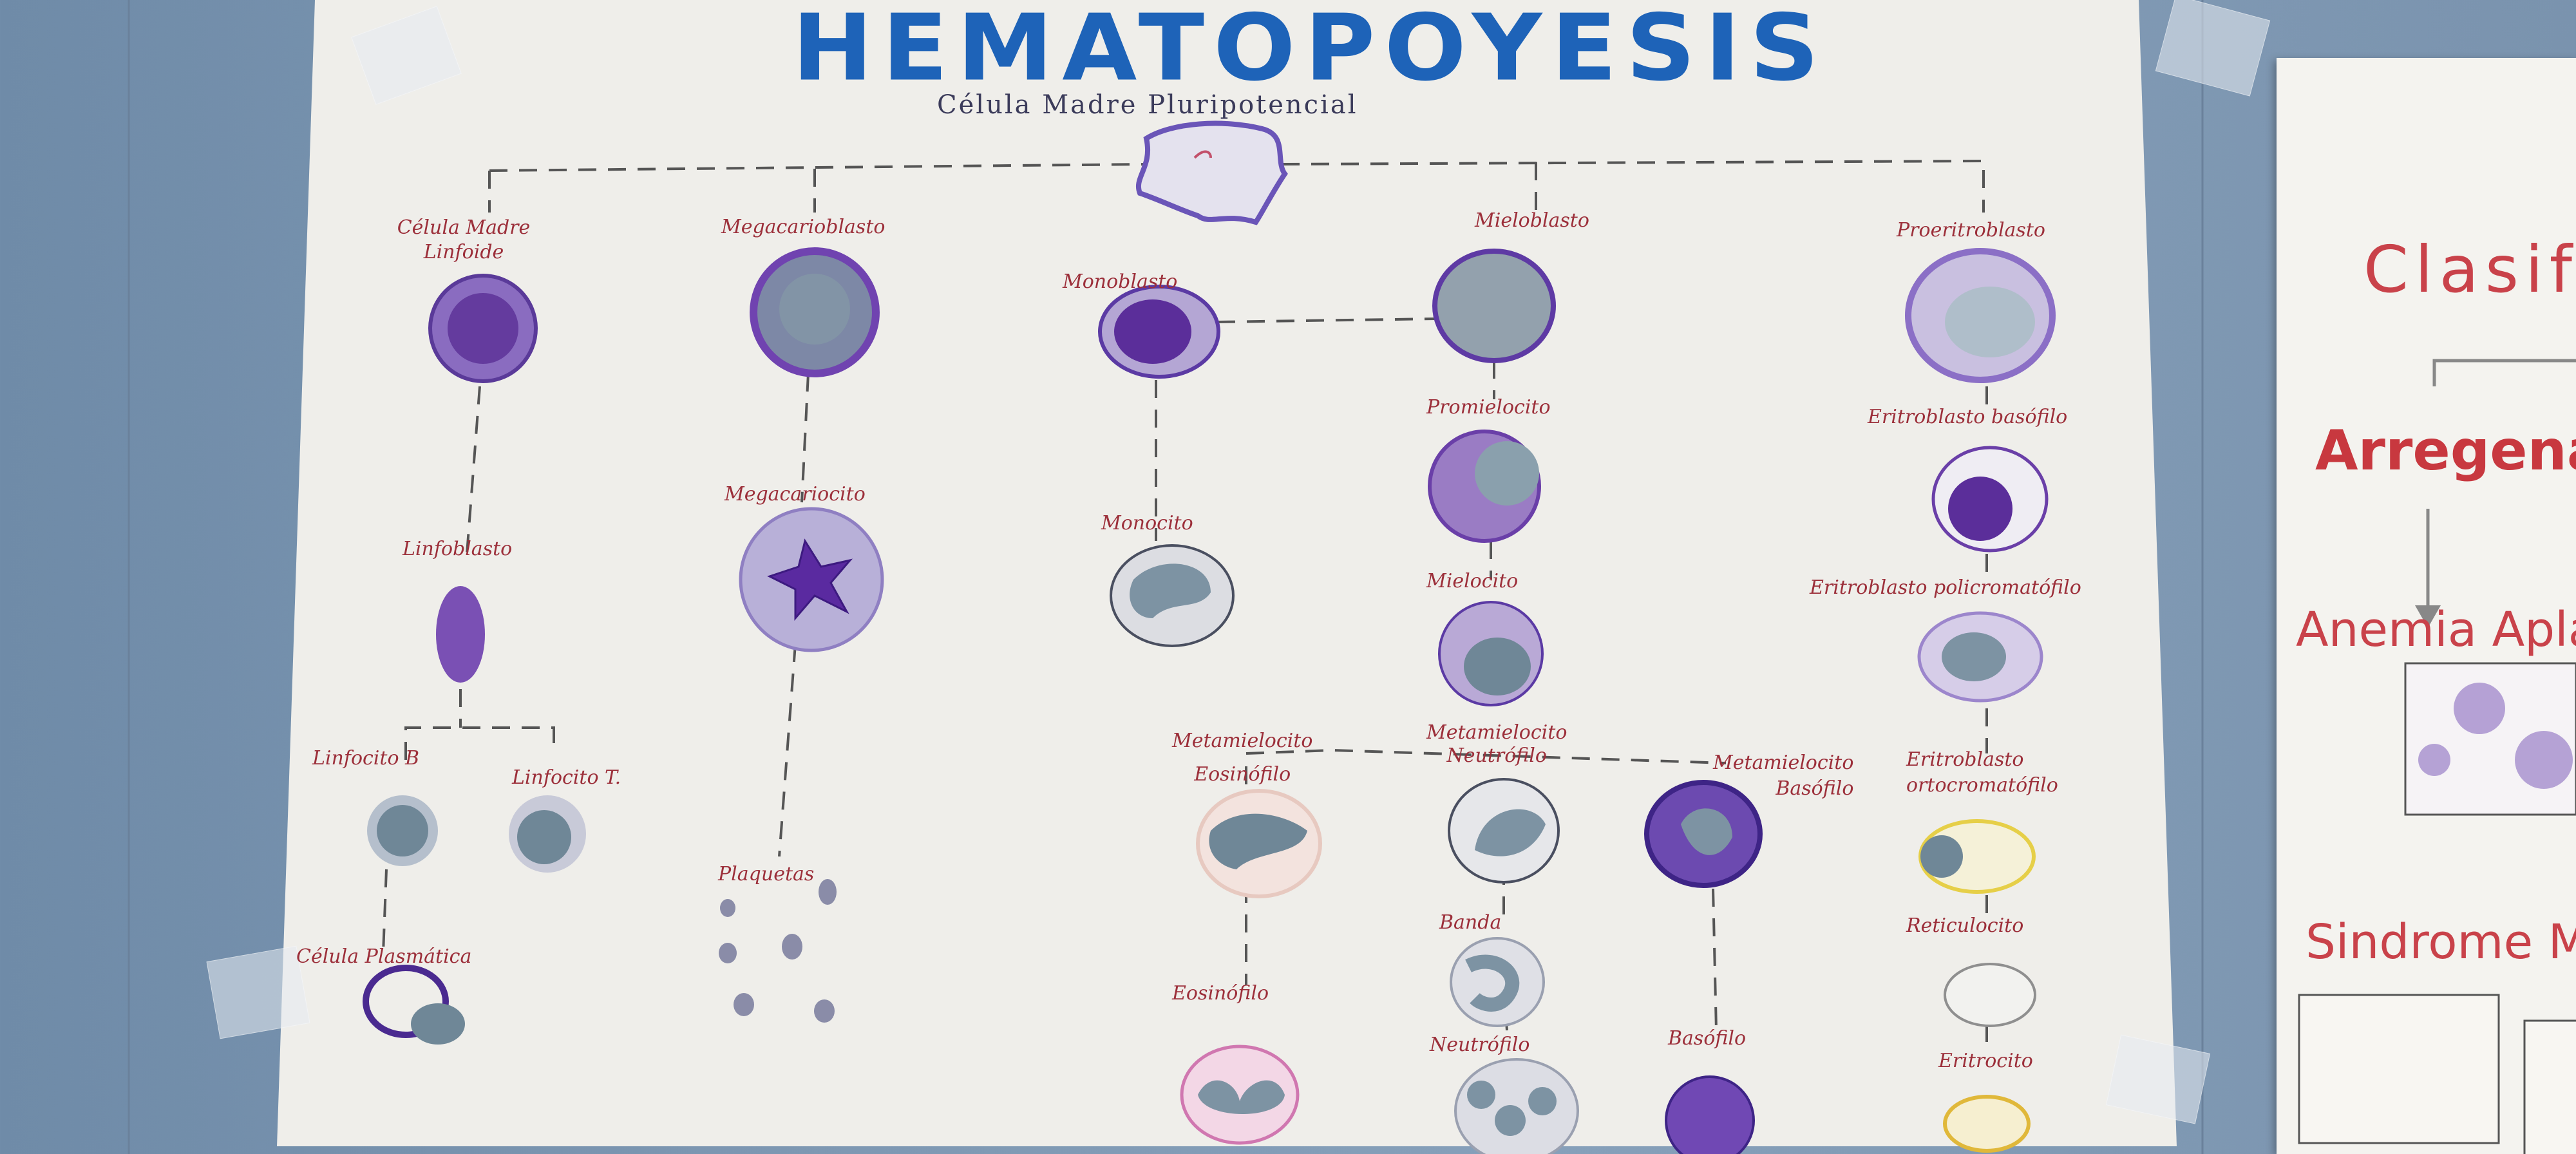 The height and width of the screenshot is (1154, 2576). I want to click on label-banda: Banda, so click(1471, 922).